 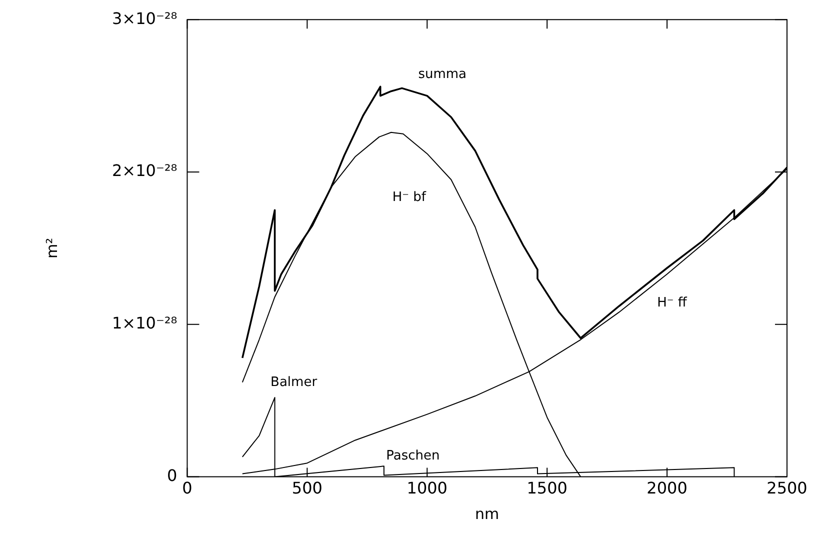 What do you see at coordinates (307, 488) in the screenshot?
I see `x-tick-label: 500` at bounding box center [307, 488].